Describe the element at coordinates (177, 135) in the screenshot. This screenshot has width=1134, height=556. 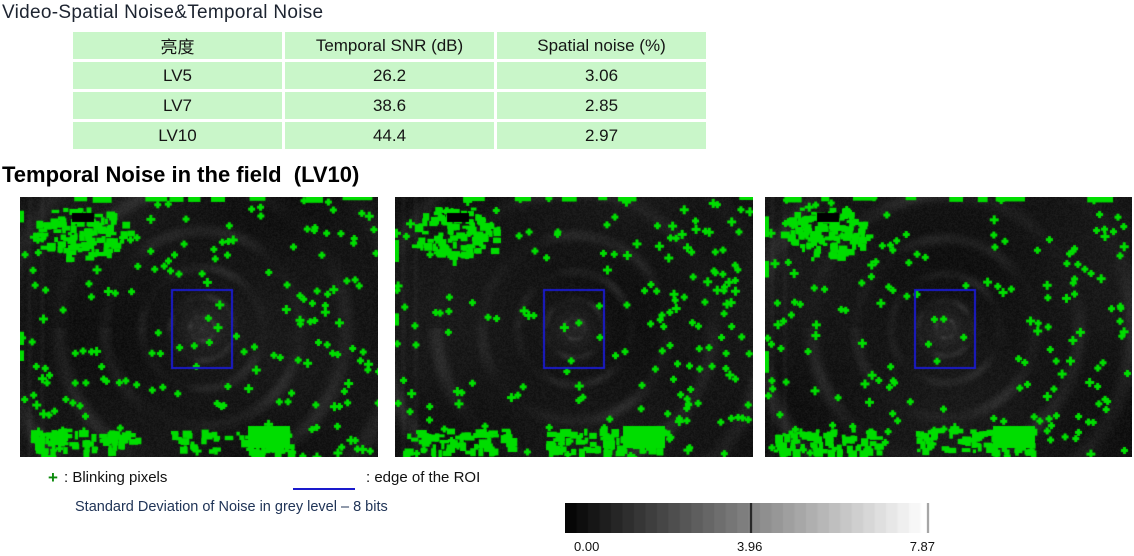
I see `row-label: LV10` at that location.